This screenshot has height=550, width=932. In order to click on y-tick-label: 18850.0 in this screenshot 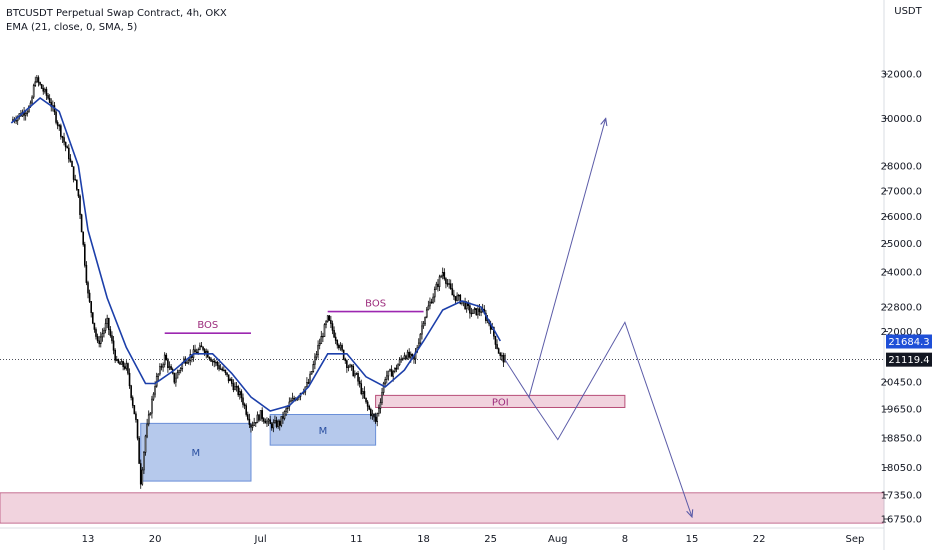, I will do `click(901, 438)`.